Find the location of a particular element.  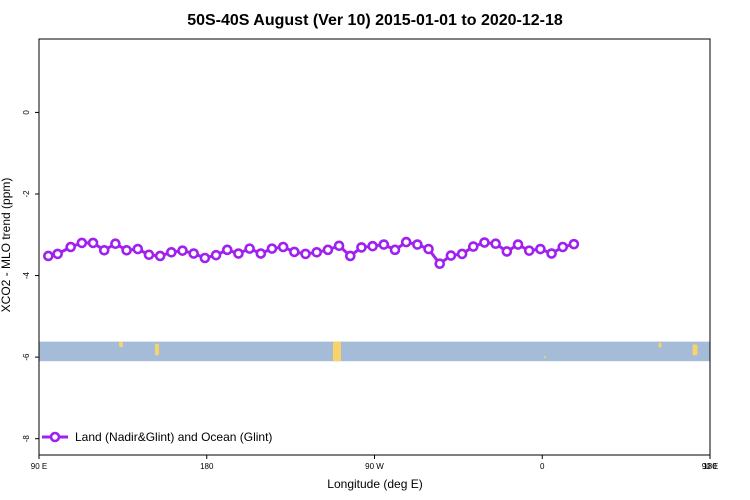

map-strip is located at coordinates (374, 351).